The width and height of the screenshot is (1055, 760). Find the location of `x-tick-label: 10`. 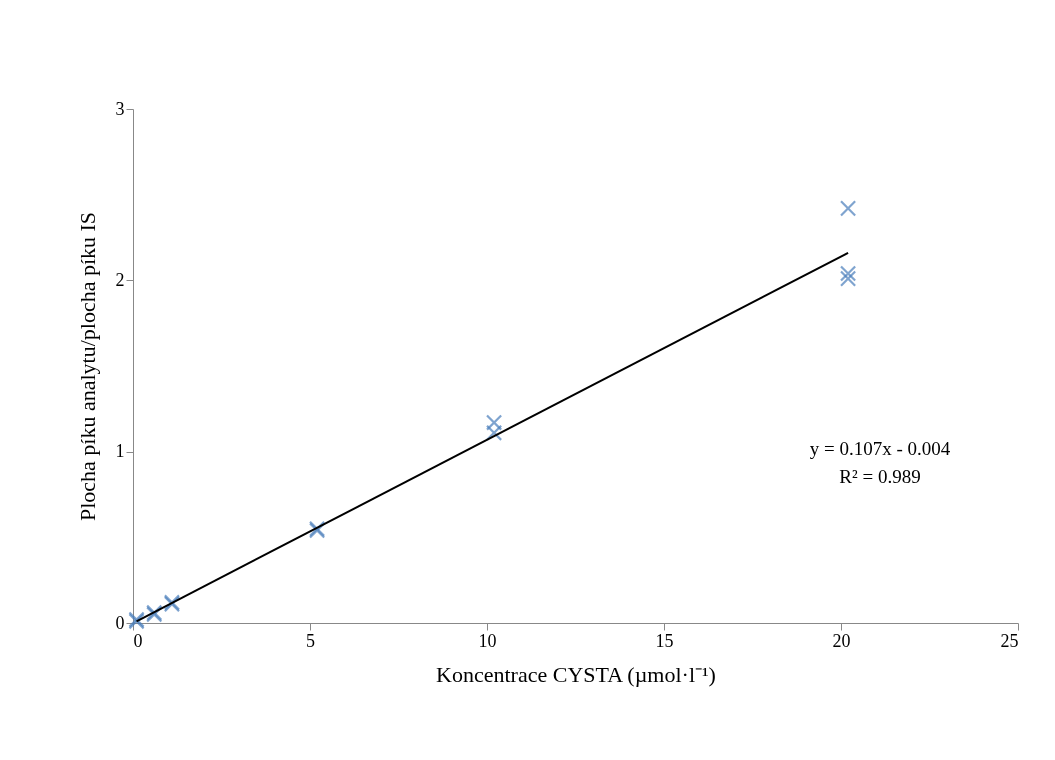

x-tick-label: 10 is located at coordinates (487, 640).